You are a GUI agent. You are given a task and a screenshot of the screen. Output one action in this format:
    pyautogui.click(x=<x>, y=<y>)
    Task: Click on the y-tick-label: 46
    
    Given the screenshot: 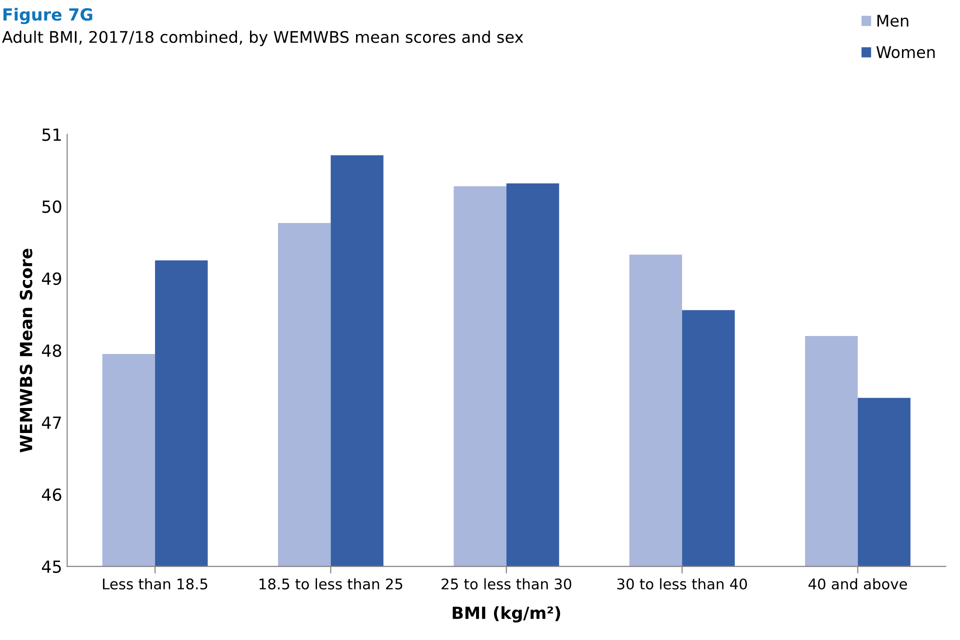 What is the action you would take?
    pyautogui.click(x=52, y=494)
    